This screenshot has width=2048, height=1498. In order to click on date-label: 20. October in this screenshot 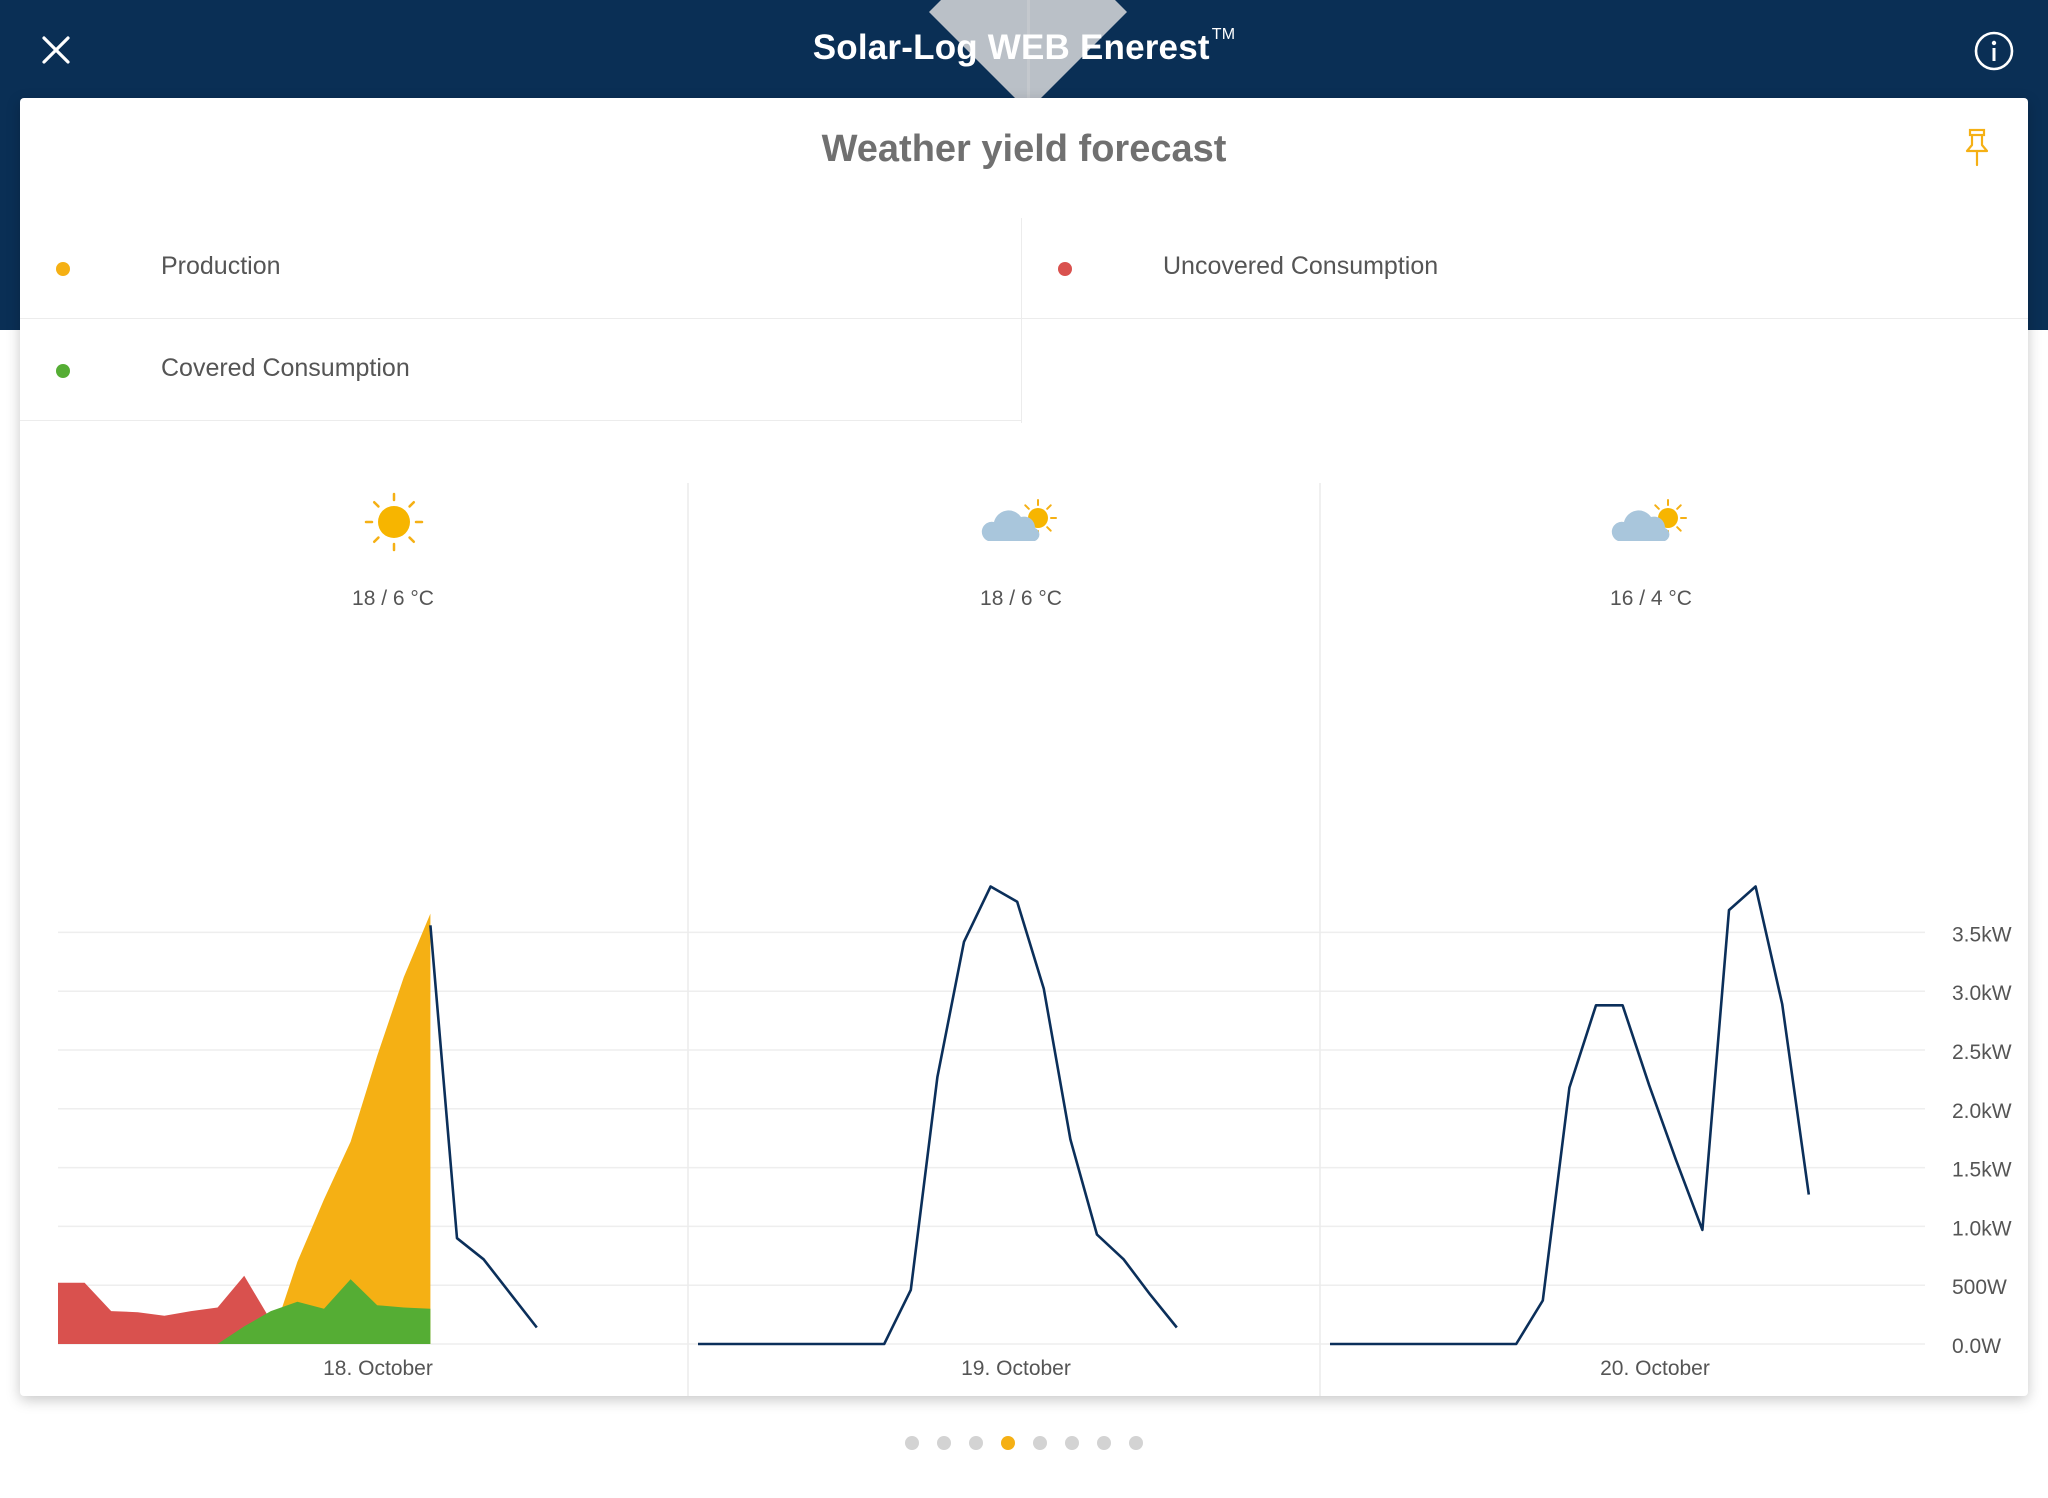, I will do `click(1655, 1368)`.